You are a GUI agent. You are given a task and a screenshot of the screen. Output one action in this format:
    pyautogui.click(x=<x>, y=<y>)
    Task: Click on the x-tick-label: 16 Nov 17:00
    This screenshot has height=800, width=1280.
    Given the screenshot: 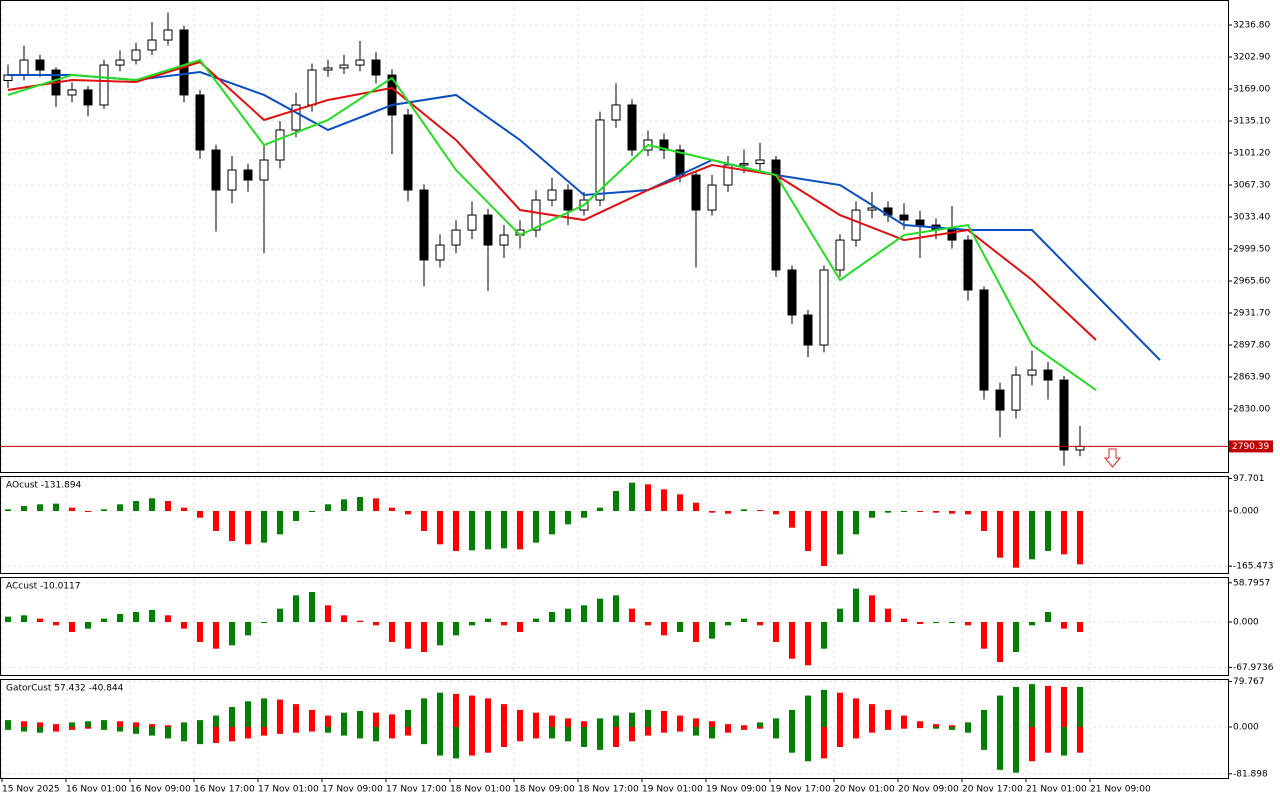 What is the action you would take?
    pyautogui.click(x=224, y=790)
    